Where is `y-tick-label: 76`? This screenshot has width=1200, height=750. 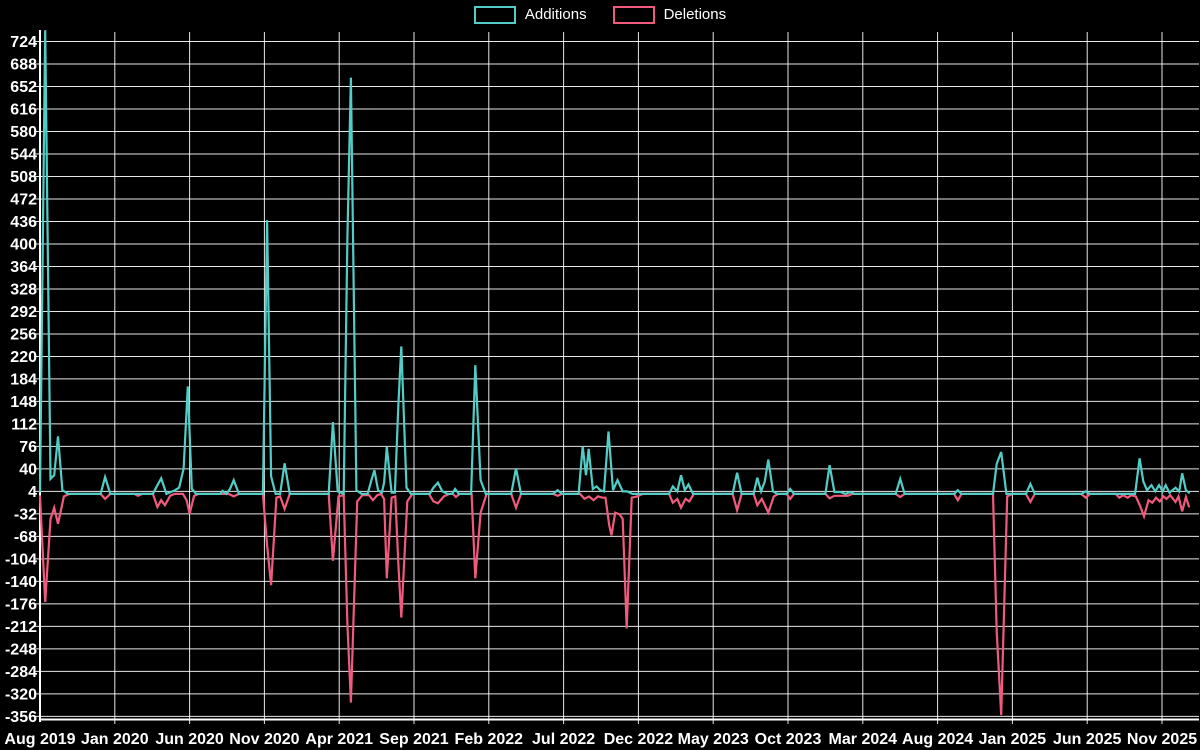
y-tick-label: 76 is located at coordinates (28, 447).